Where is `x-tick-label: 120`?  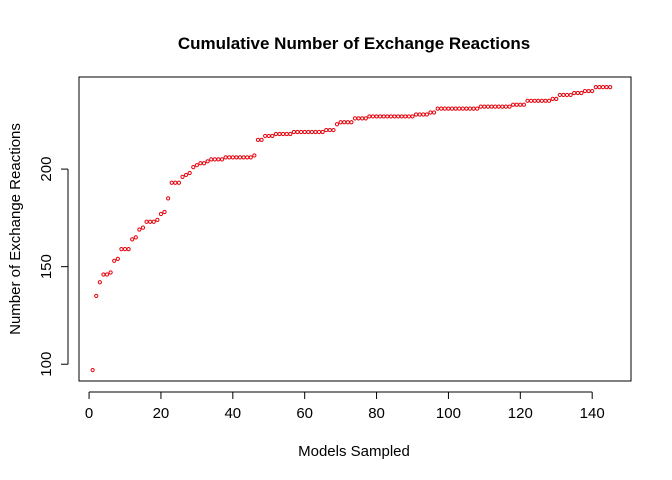 x-tick-label: 120 is located at coordinates (520, 413).